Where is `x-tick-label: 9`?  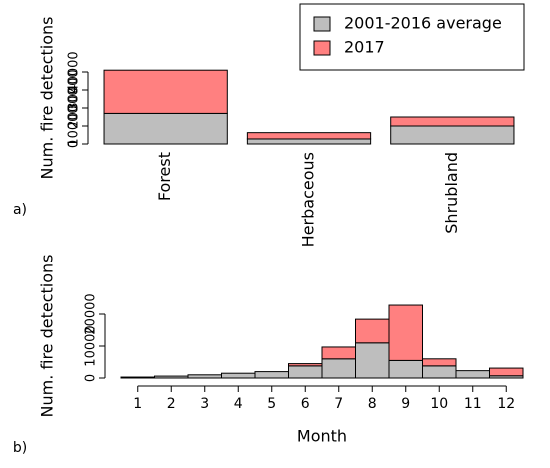 x-tick-label: 9 is located at coordinates (405, 404).